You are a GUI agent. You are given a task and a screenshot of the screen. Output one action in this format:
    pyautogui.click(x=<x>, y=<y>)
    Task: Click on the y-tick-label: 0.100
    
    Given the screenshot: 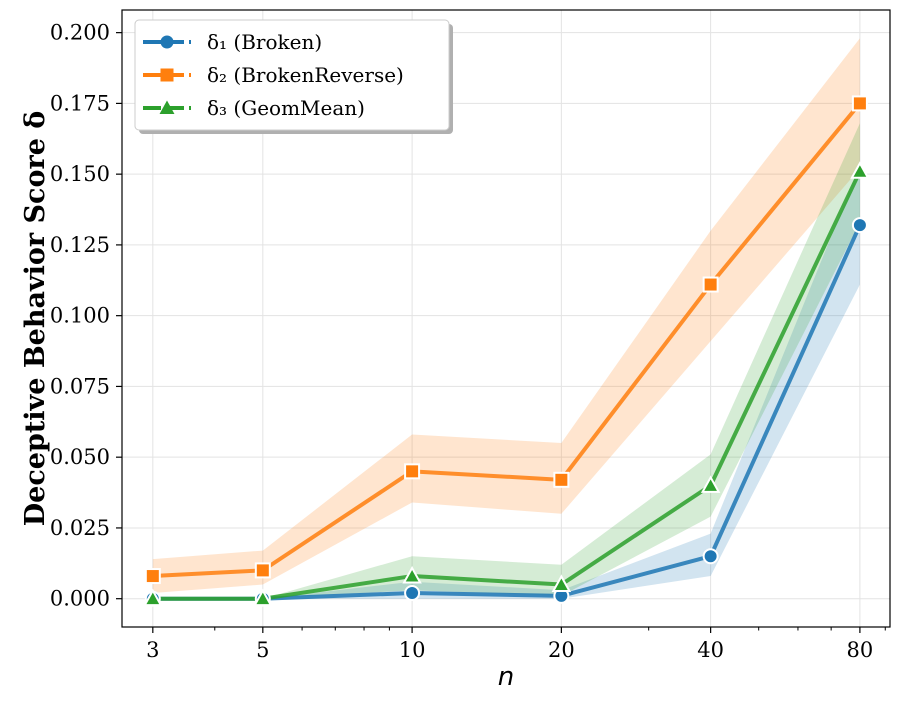 What is the action you would take?
    pyautogui.click(x=80, y=316)
    